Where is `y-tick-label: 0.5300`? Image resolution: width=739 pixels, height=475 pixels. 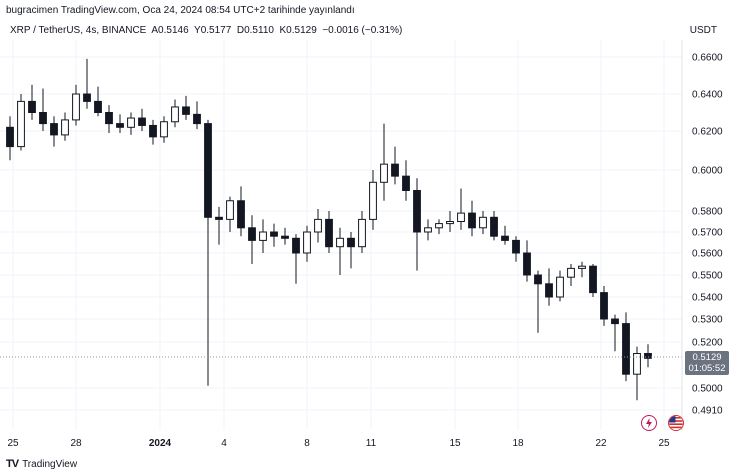 y-tick-label: 0.5300 is located at coordinates (707, 320).